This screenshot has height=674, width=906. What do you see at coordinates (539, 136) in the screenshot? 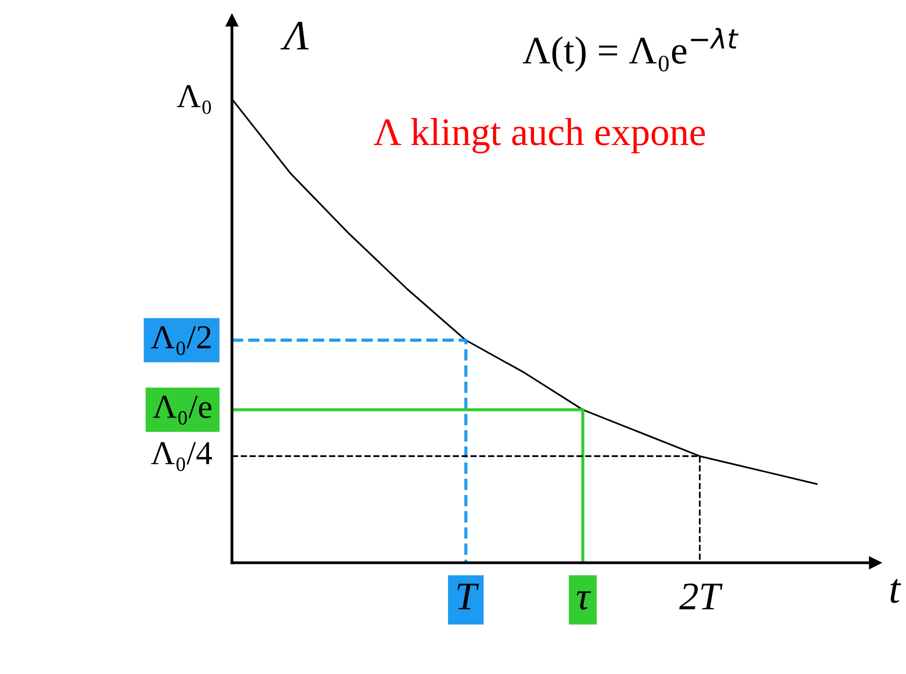
I see `annotation: Λ klingt auch expone` at bounding box center [539, 136].